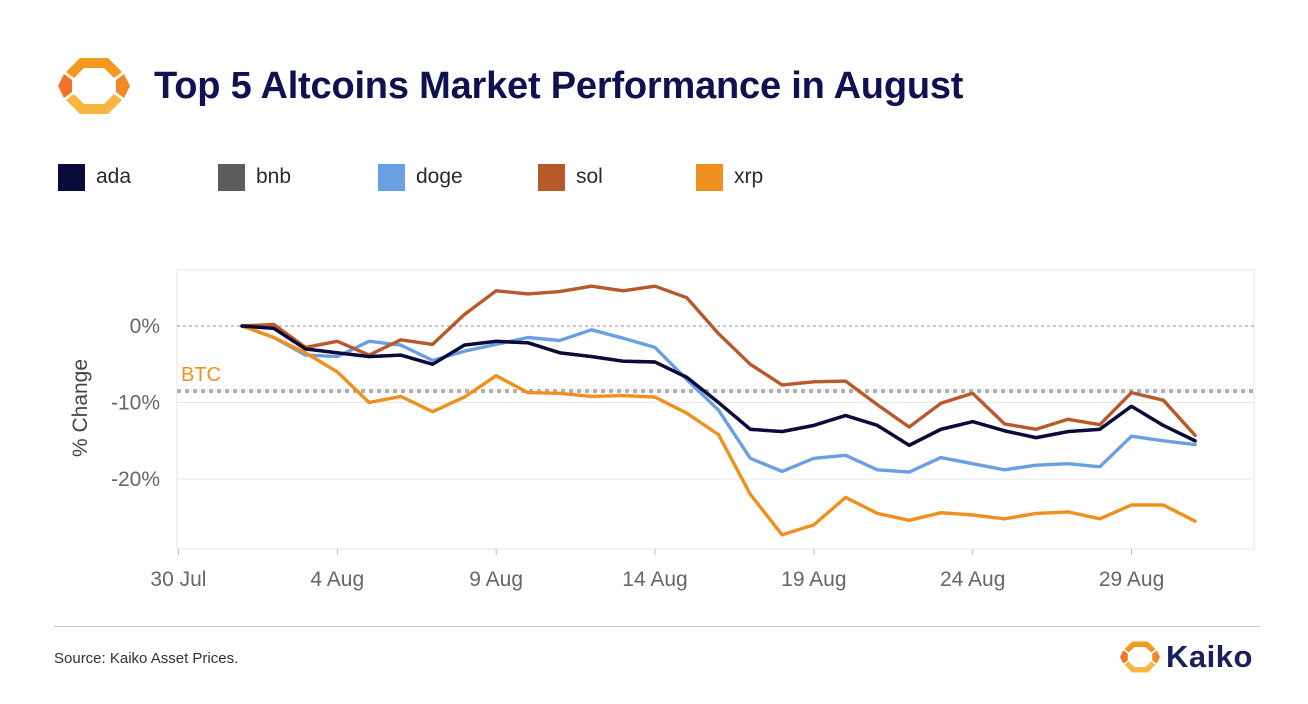  Describe the element at coordinates (1209, 656) in the screenshot. I see `brand-name: Kaiko` at that location.